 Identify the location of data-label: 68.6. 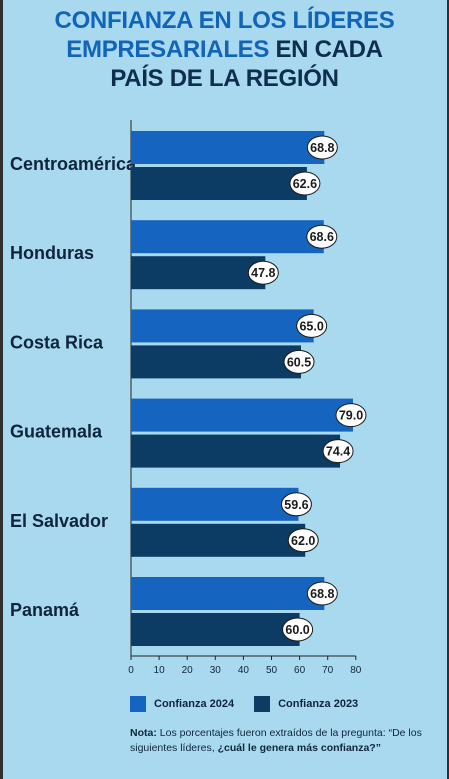
(322, 237).